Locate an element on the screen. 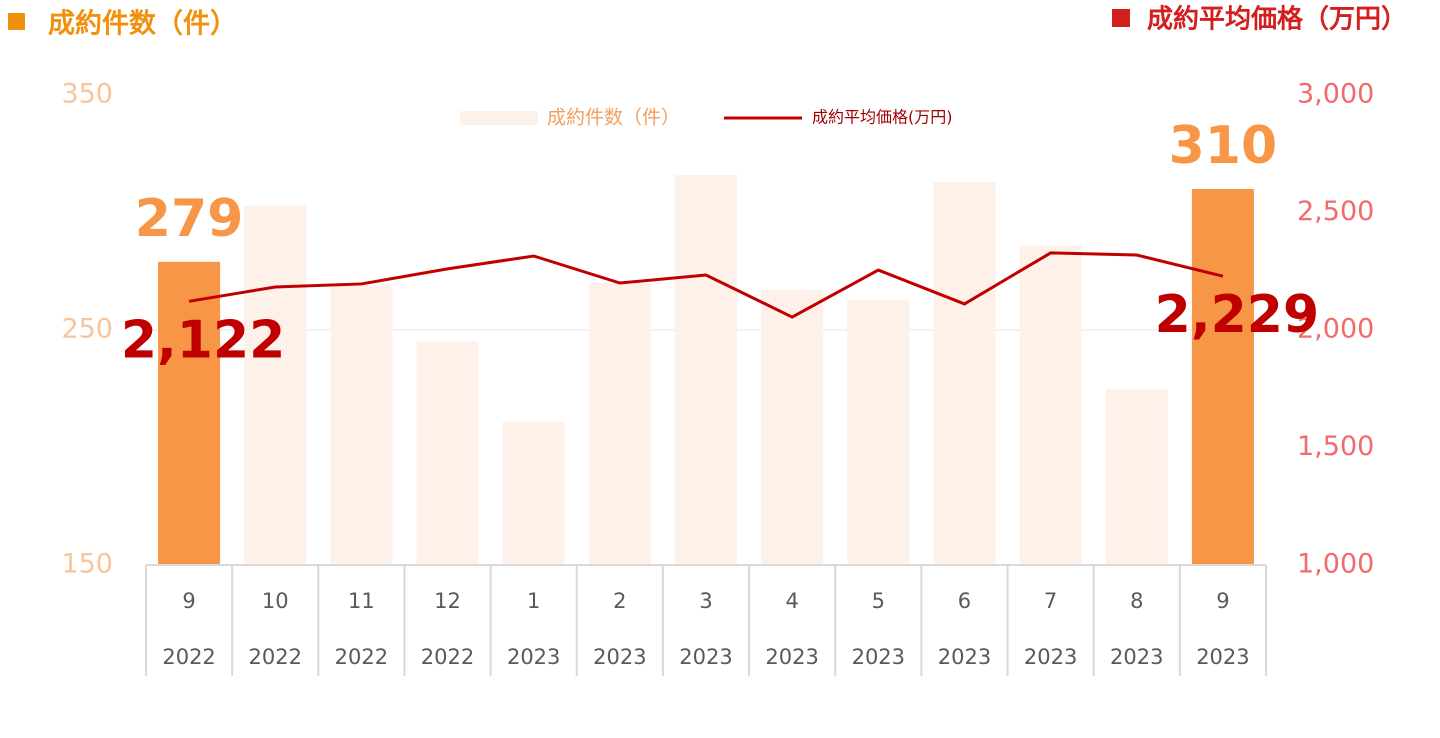  y2-tick-label: 2,000 is located at coordinates (1335, 329).